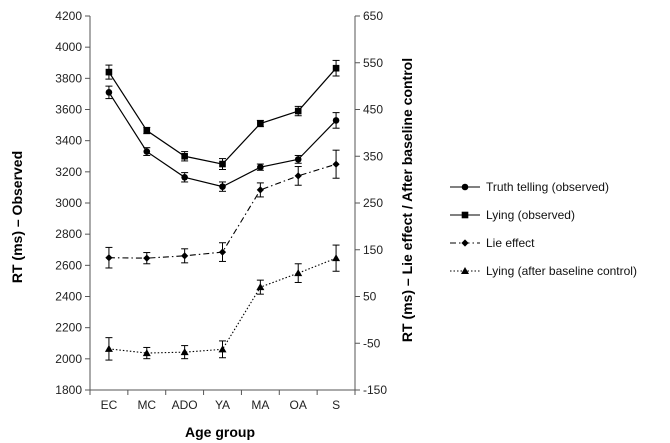 This screenshot has height=443, width=670. Describe the element at coordinates (68, 390) in the screenshot. I see `y-left-tick-label: 1800` at that location.